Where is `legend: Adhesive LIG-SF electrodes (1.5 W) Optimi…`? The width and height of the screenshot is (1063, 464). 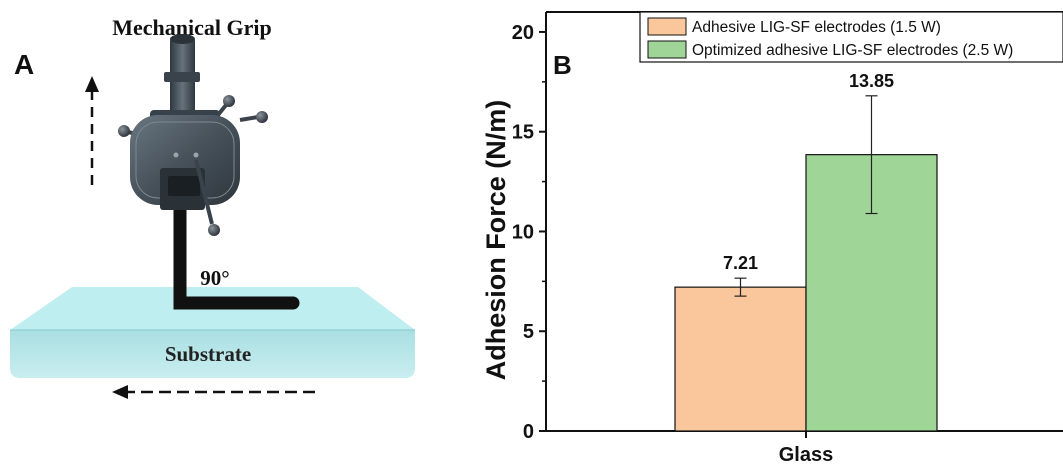 legend: Adhesive LIG-SF electrodes (1.5 W) Optimi… is located at coordinates (851, 37).